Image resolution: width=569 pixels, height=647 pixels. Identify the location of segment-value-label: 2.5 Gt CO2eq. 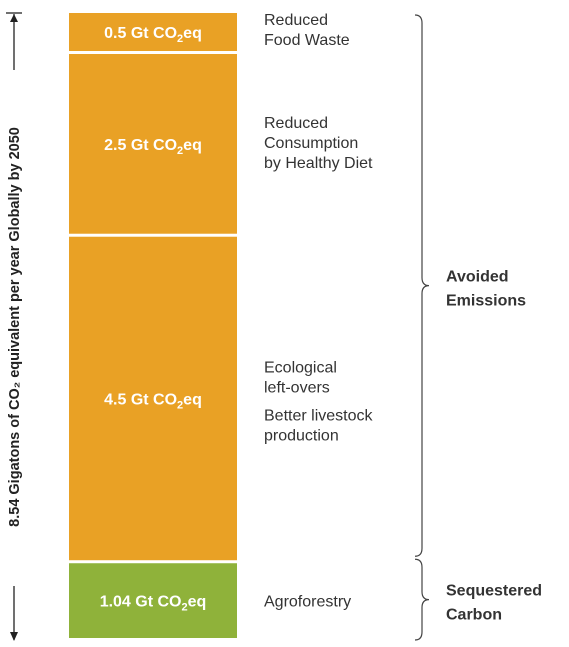
(153, 147).